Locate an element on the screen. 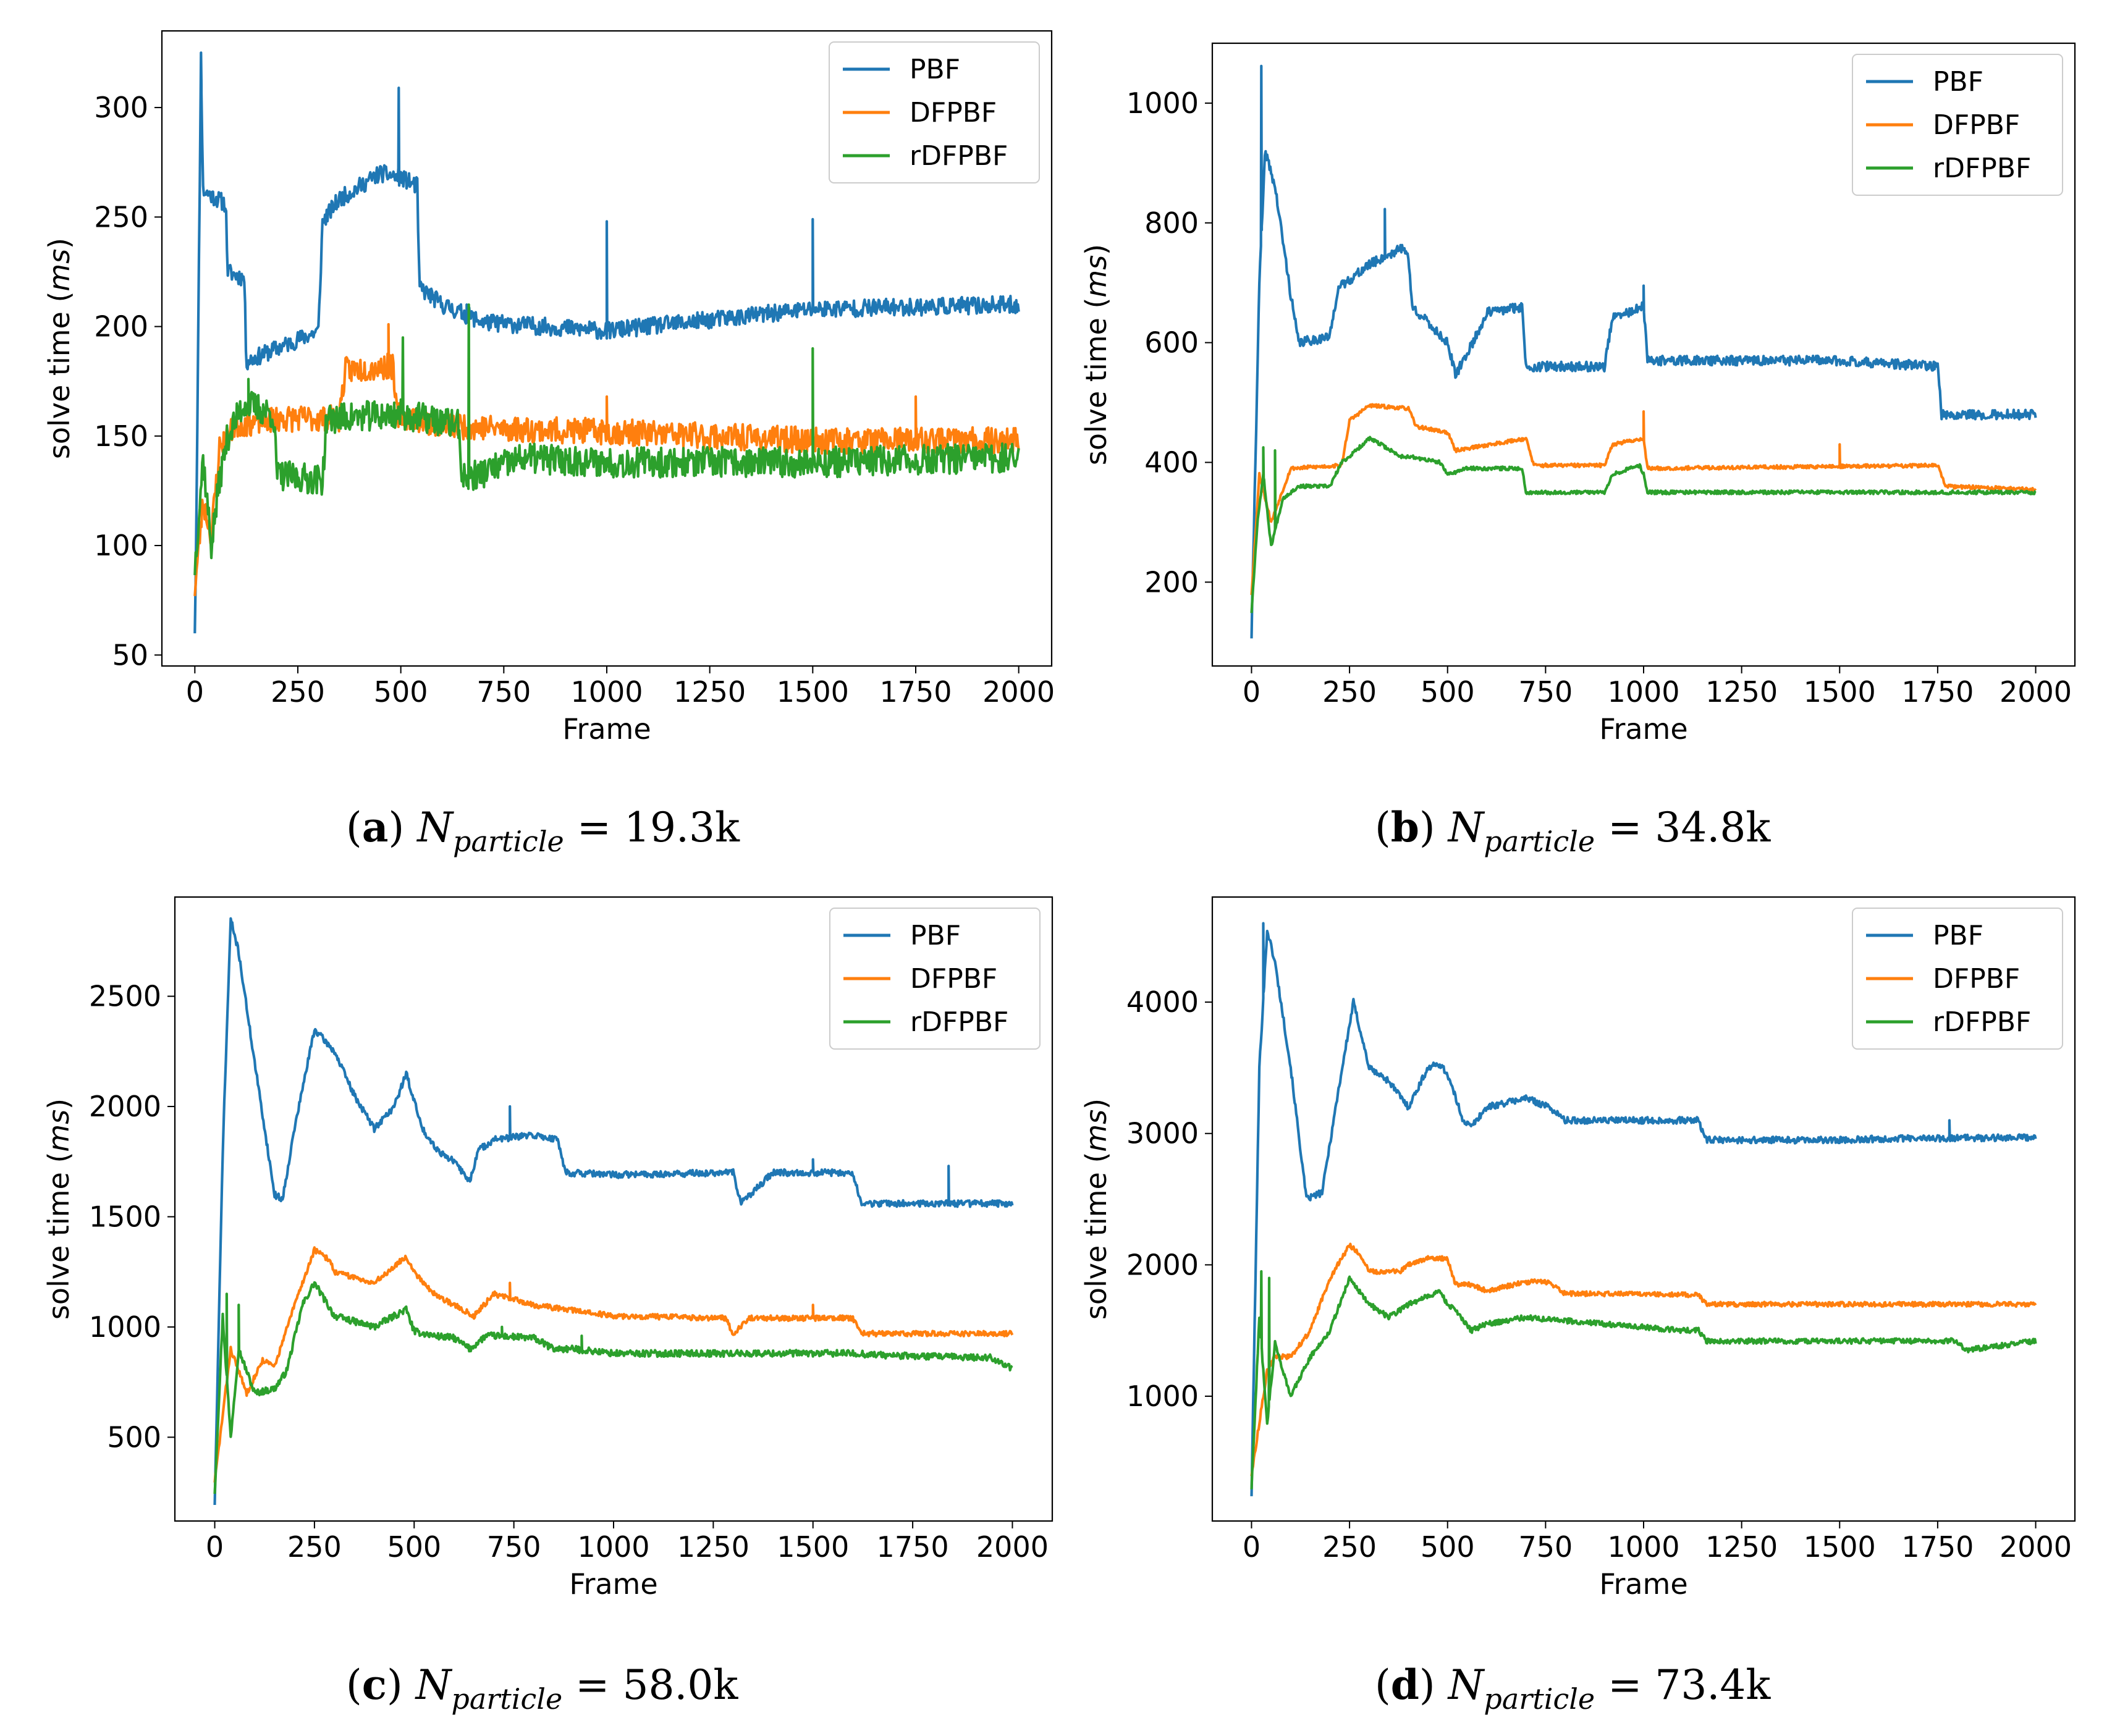 The height and width of the screenshot is (1736, 2120). caption-d: (d) Nparticle = 73.4k is located at coordinates (1573, 1688).